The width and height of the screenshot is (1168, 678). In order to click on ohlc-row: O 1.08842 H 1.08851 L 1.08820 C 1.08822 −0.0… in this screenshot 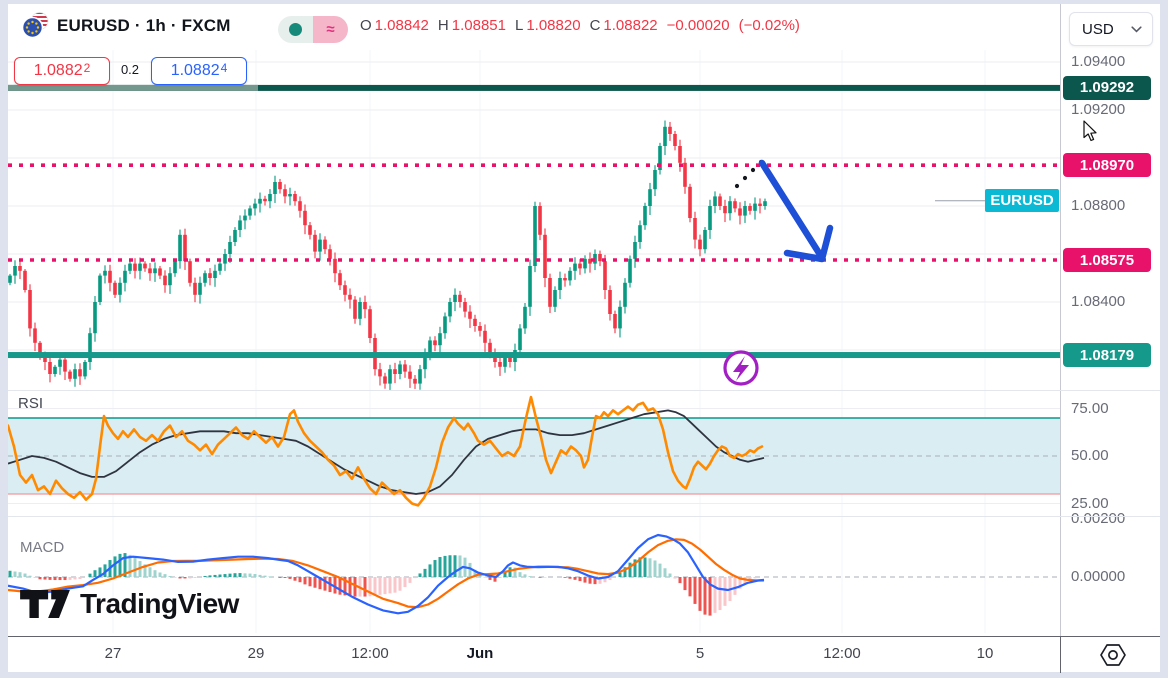, I will do `click(580, 25)`.